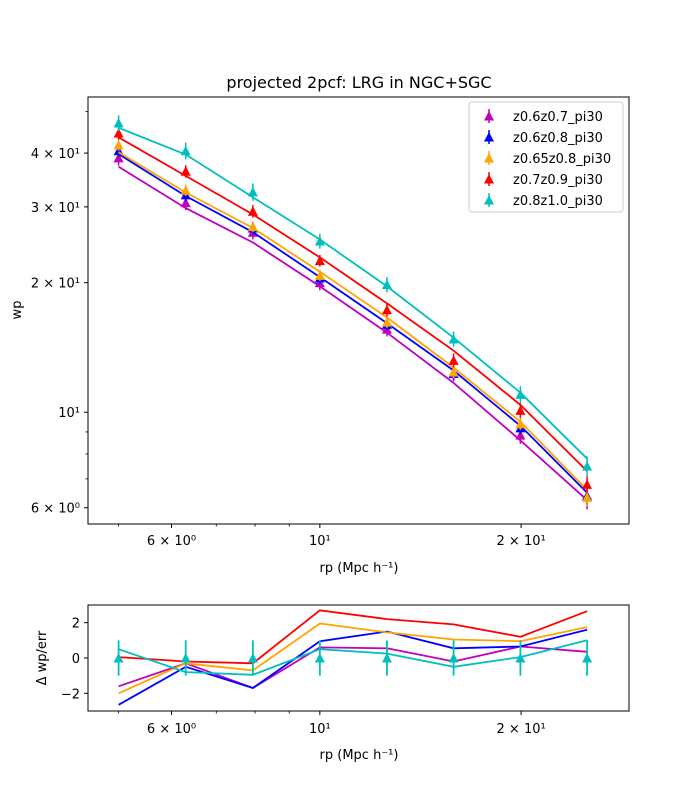 The width and height of the screenshot is (700, 800). Describe the element at coordinates (558, 201) in the screenshot. I see `legend-label: z0.8z1.0_pi30` at that location.